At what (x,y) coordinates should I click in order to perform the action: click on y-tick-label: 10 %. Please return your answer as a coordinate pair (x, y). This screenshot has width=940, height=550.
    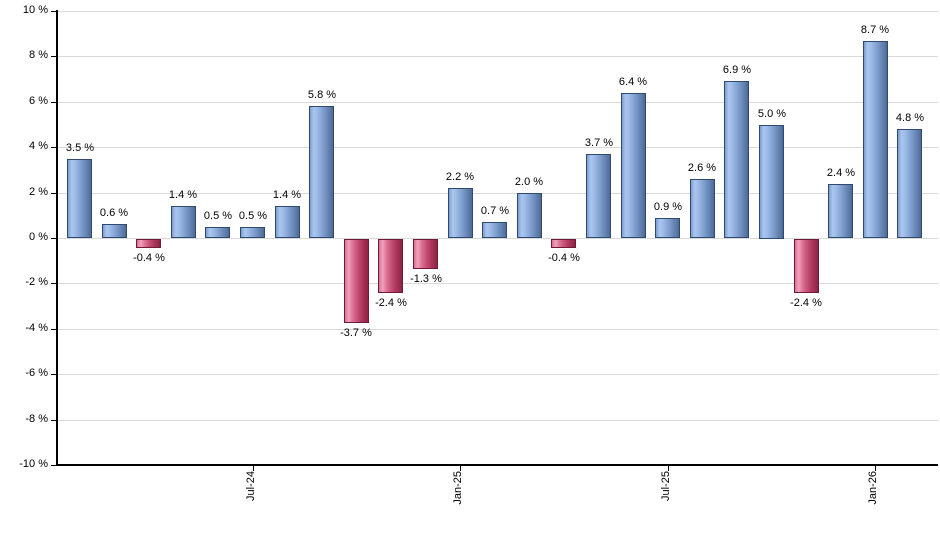
    Looking at the image, I should click on (35, 10).